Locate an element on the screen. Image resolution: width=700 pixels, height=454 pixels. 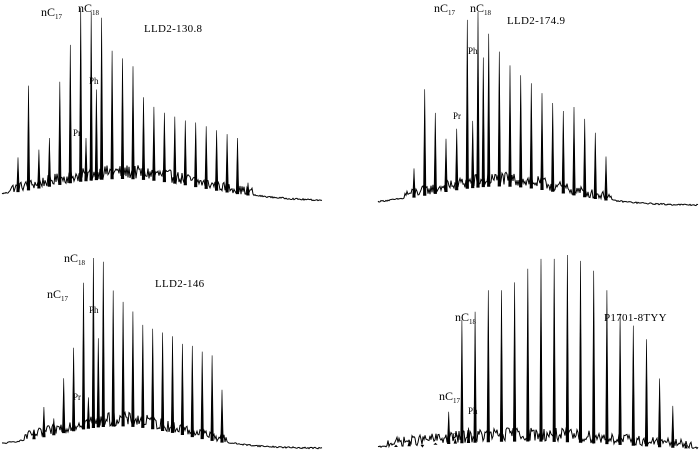
chart-title: LLD2-130.8 is located at coordinates (173, 29).